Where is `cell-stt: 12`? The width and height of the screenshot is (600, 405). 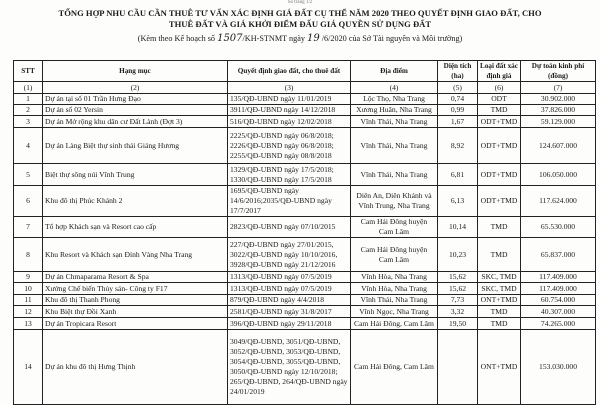 cell-stt: 12 is located at coordinates (28, 311).